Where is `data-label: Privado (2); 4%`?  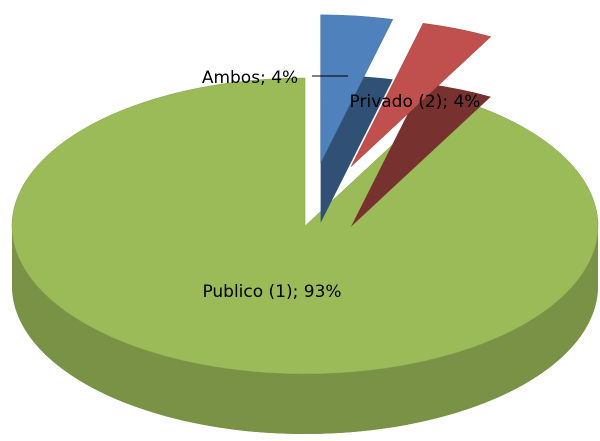 data-label: Privado (2); 4% is located at coordinates (415, 102).